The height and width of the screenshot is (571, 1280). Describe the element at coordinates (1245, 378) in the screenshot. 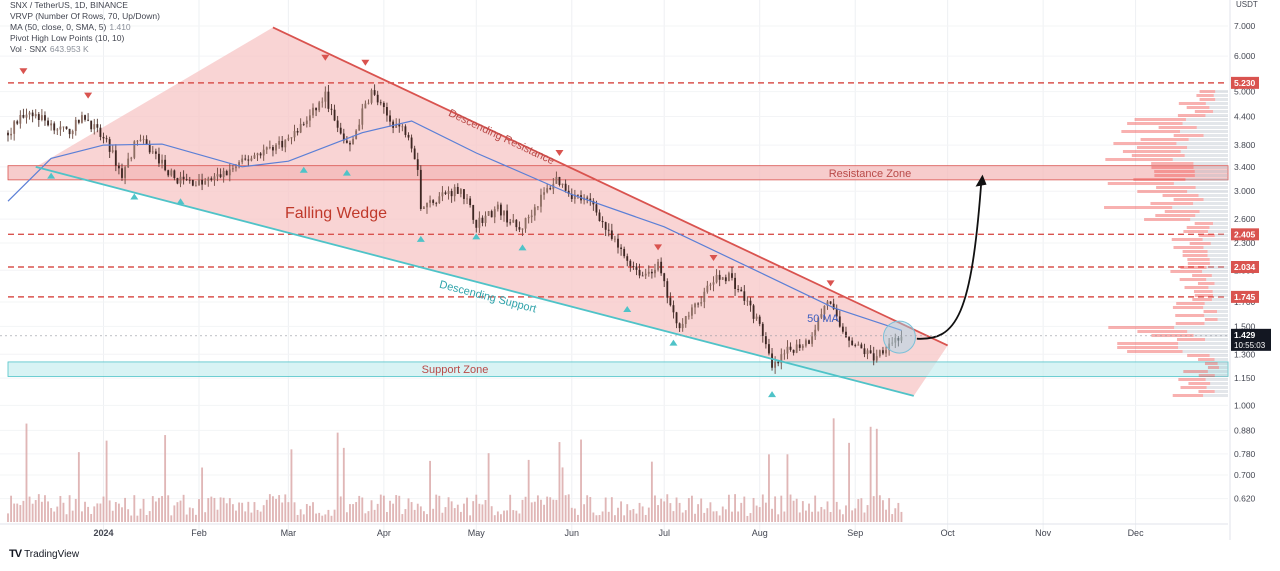

I see `price-tick-label: 1.150` at that location.